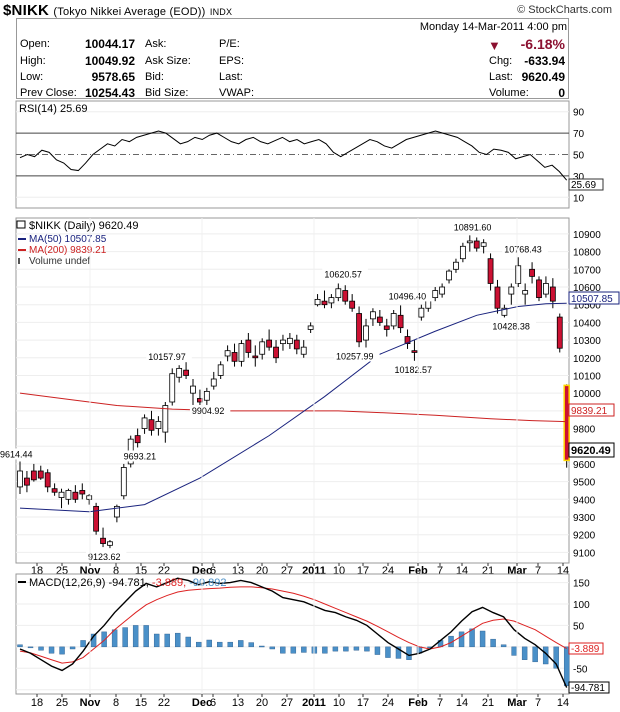 This screenshot has width=620, height=712. Describe the element at coordinates (229, 44) in the screenshot. I see `pe-label: P/E:` at that location.